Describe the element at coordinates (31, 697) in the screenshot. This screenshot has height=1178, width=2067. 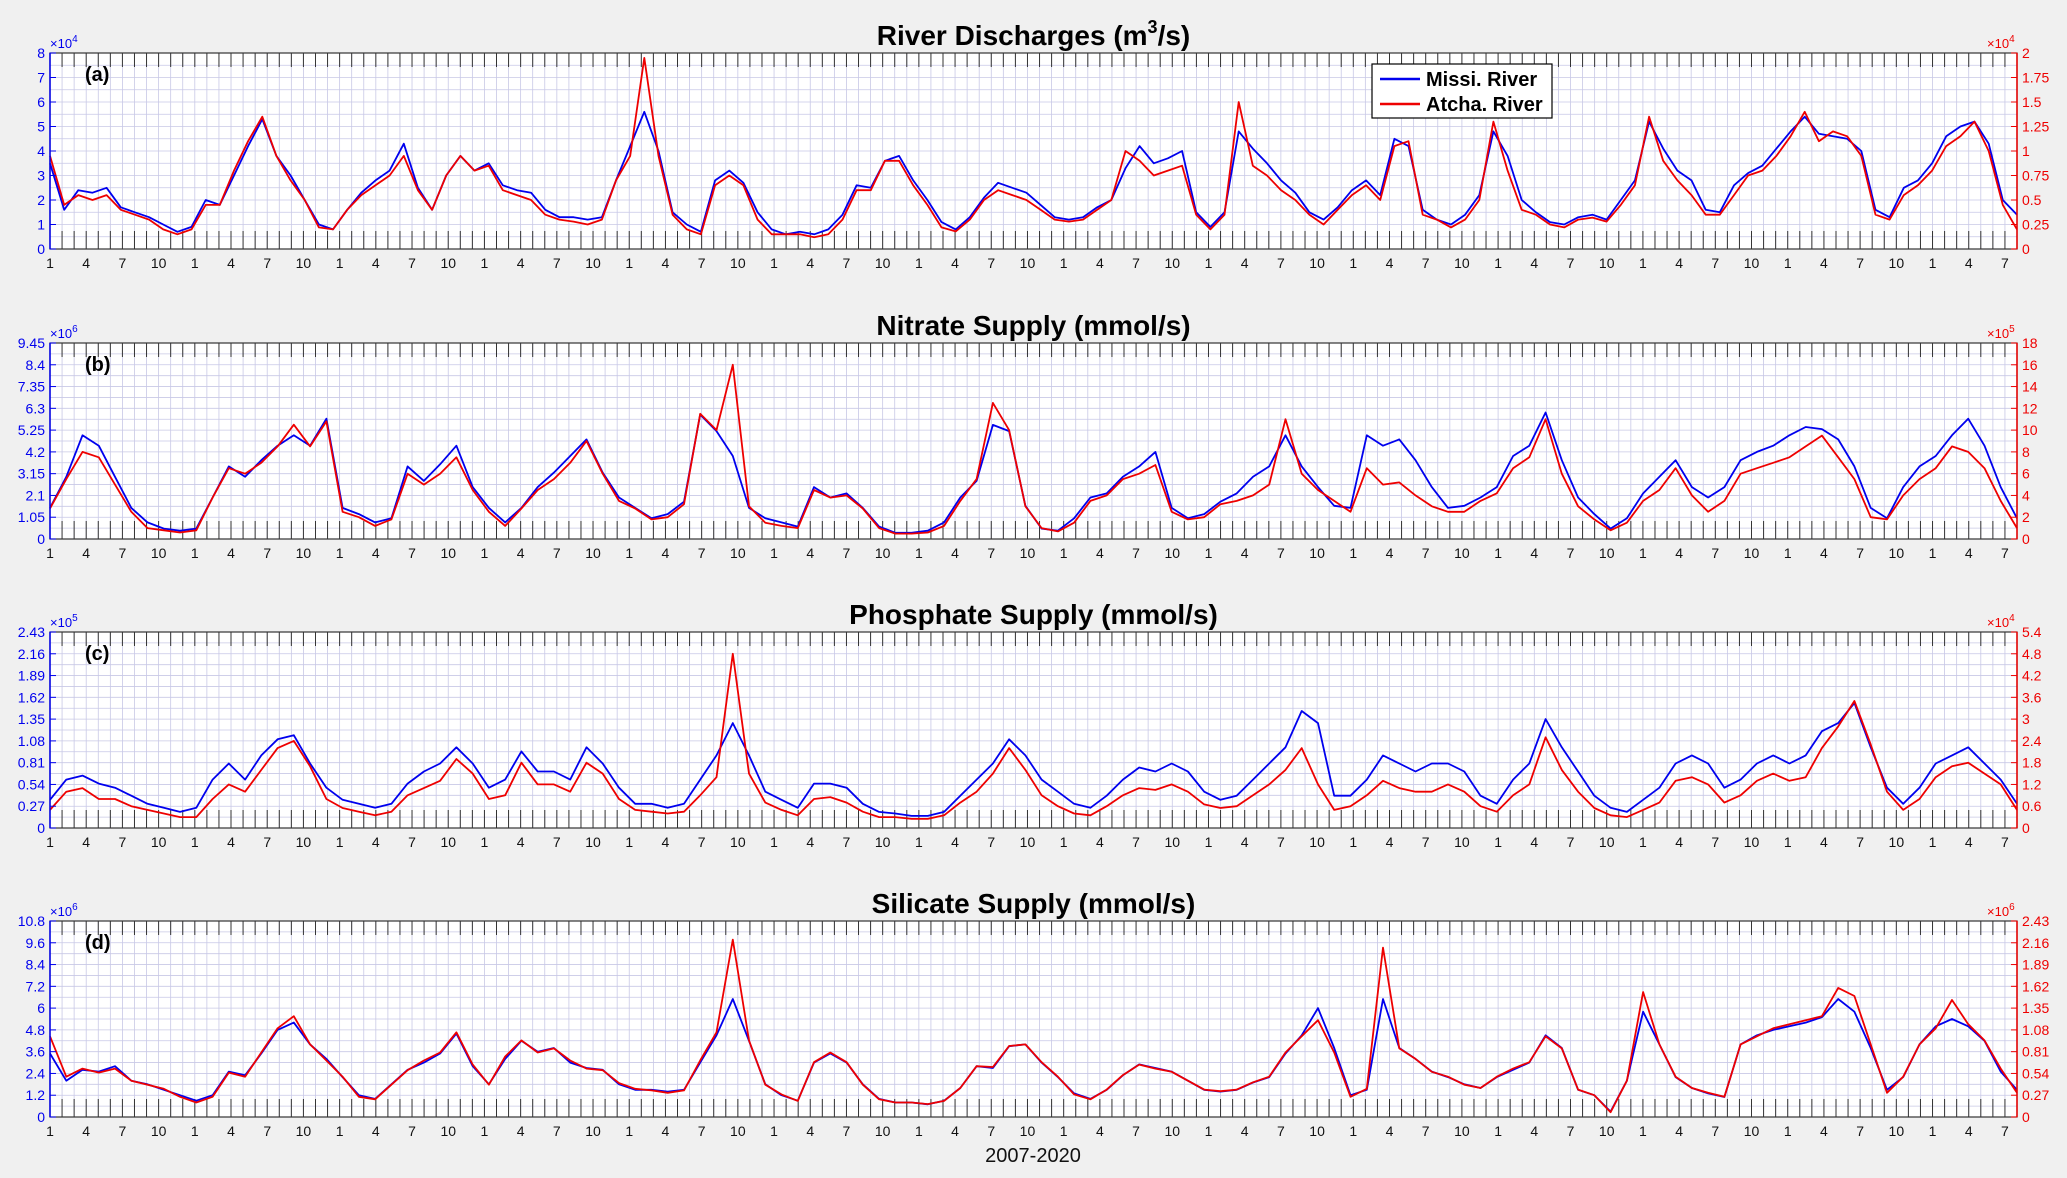
I see `y-tick-label-left: 1.62` at that location.